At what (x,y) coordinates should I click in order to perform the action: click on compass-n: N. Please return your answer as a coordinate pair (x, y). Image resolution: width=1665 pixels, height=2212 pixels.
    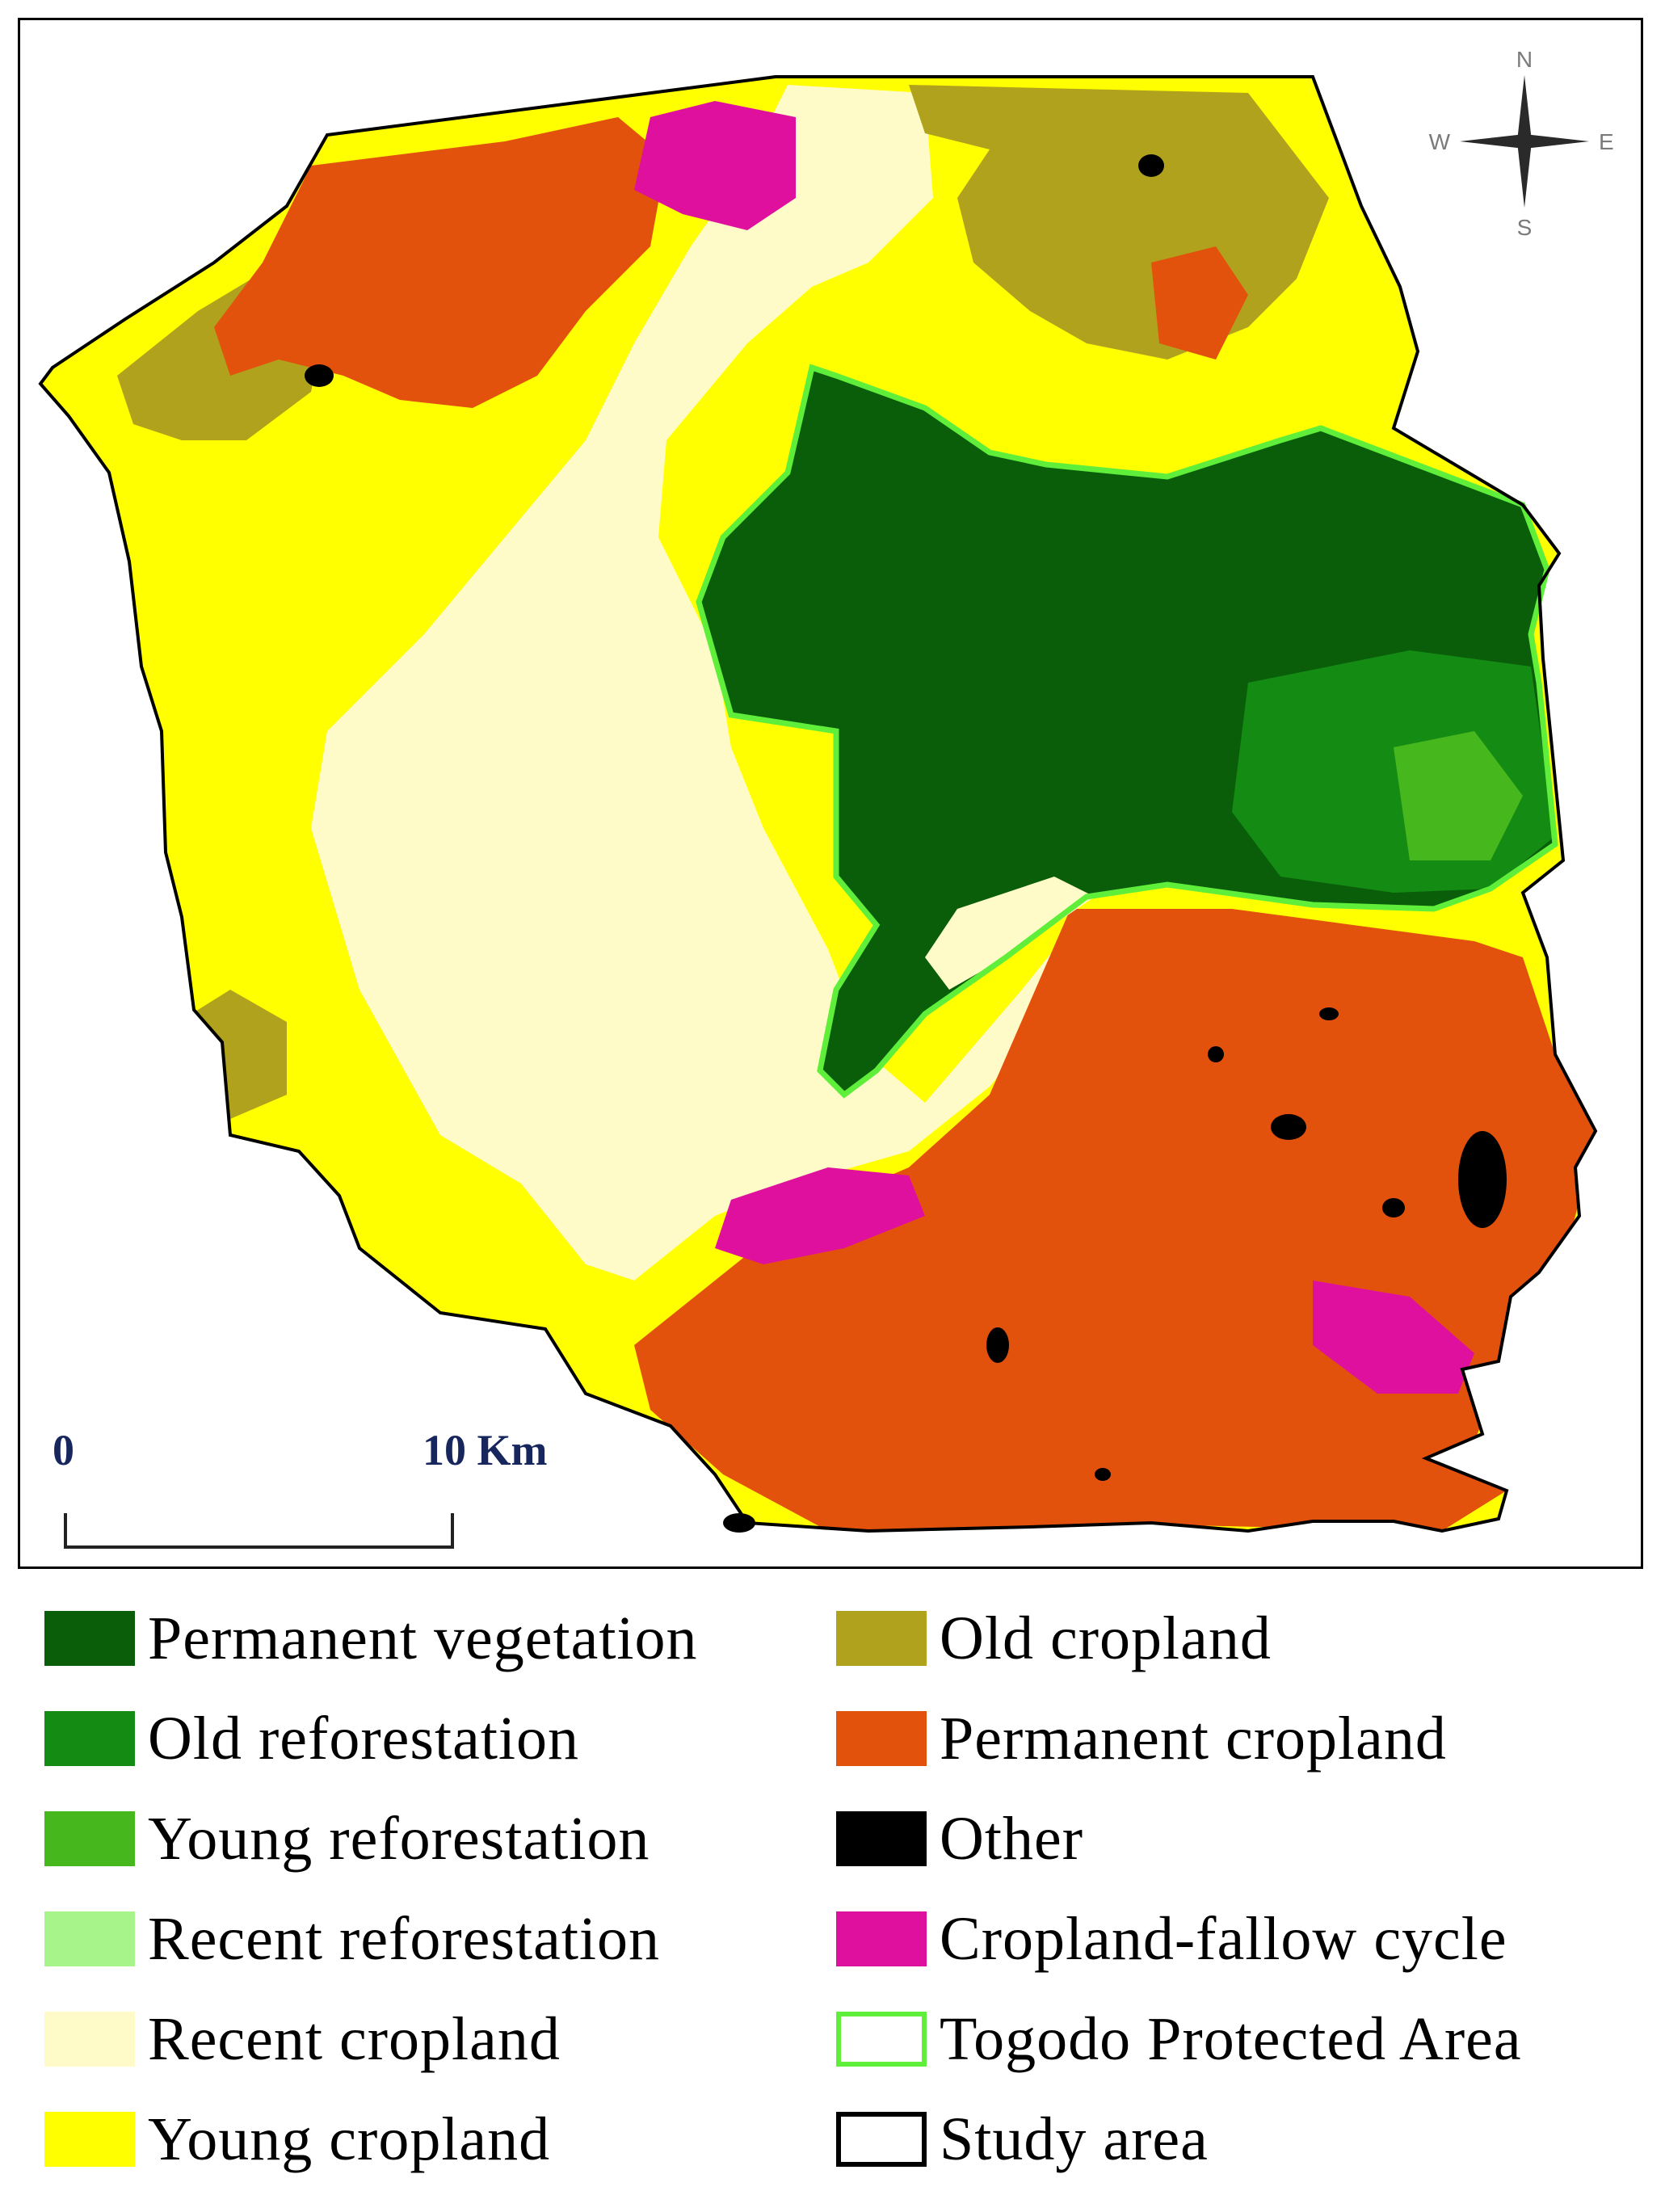
    Looking at the image, I should click on (1524, 59).